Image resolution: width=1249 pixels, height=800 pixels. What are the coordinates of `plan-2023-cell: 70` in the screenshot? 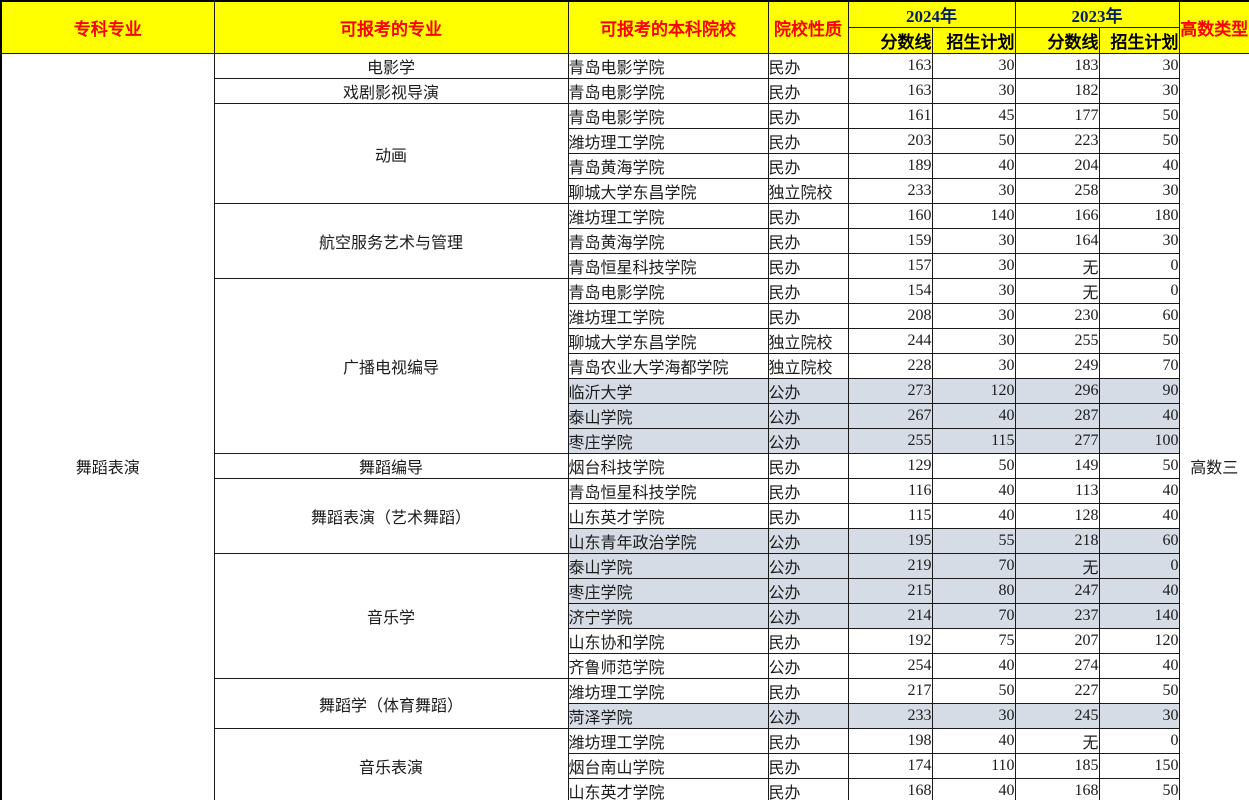 It's located at (1139, 366).